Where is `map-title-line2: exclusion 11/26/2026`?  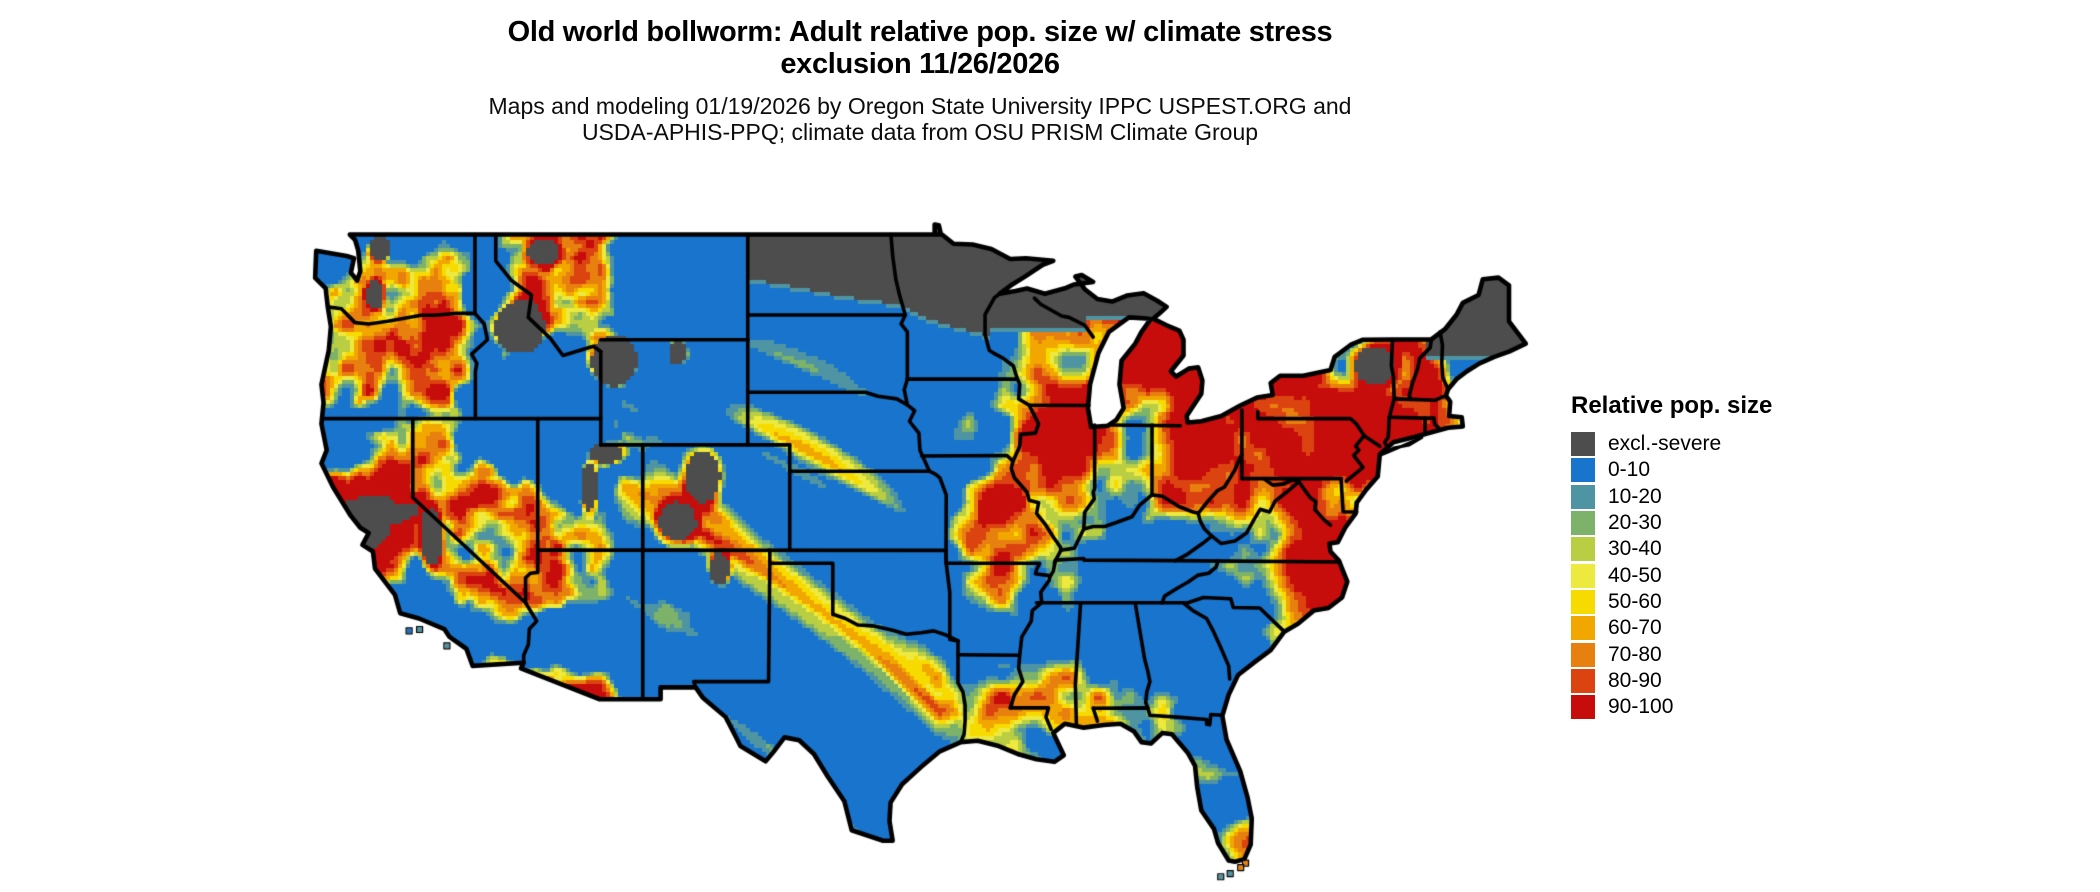
map-title-line2: exclusion 11/26/2026 is located at coordinates (920, 64).